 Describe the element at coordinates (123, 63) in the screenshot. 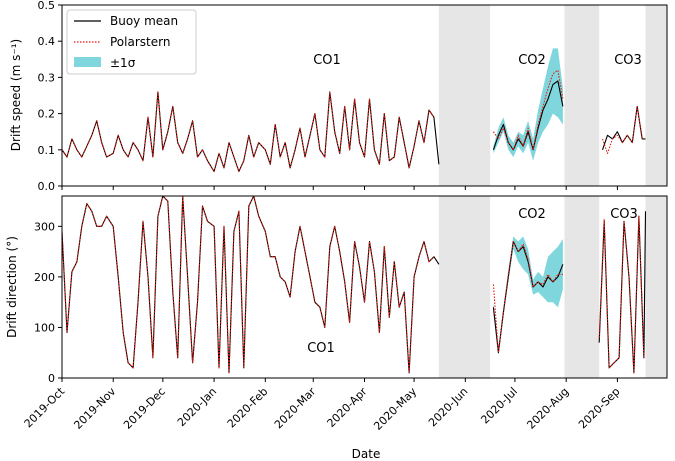

I see `legend-label-sigma: ±1σ` at that location.